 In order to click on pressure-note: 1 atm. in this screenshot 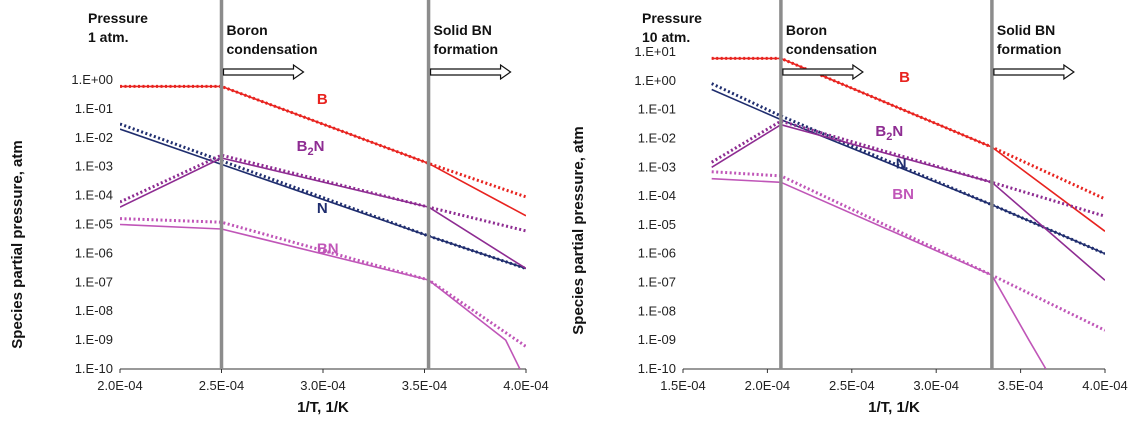, I will do `click(108, 37)`.